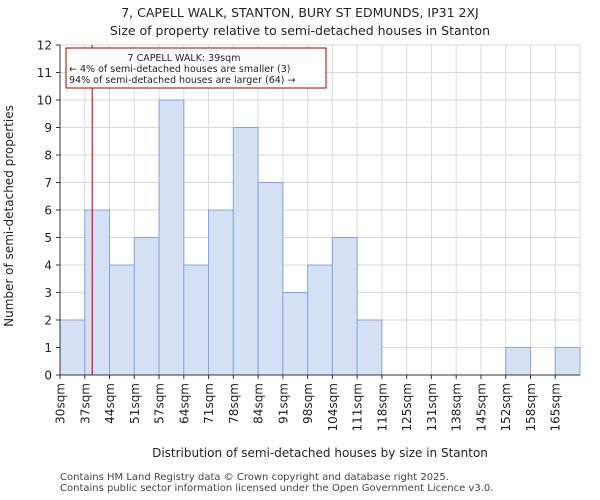 This screenshot has width=600, height=500. What do you see at coordinates (184, 58) in the screenshot?
I see `annotation-line-1: 7 CAPELL WALK: 39sqm` at bounding box center [184, 58].